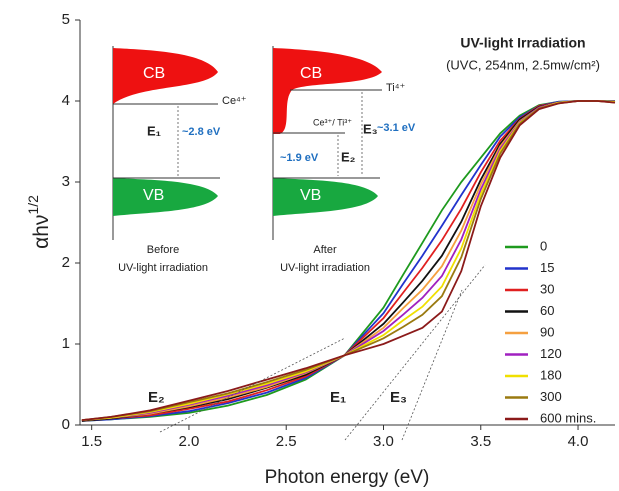 The height and width of the screenshot is (491, 619). Describe the element at coordinates (522, 43) in the screenshot. I see `chart-title: UV-light Irradiation` at that location.